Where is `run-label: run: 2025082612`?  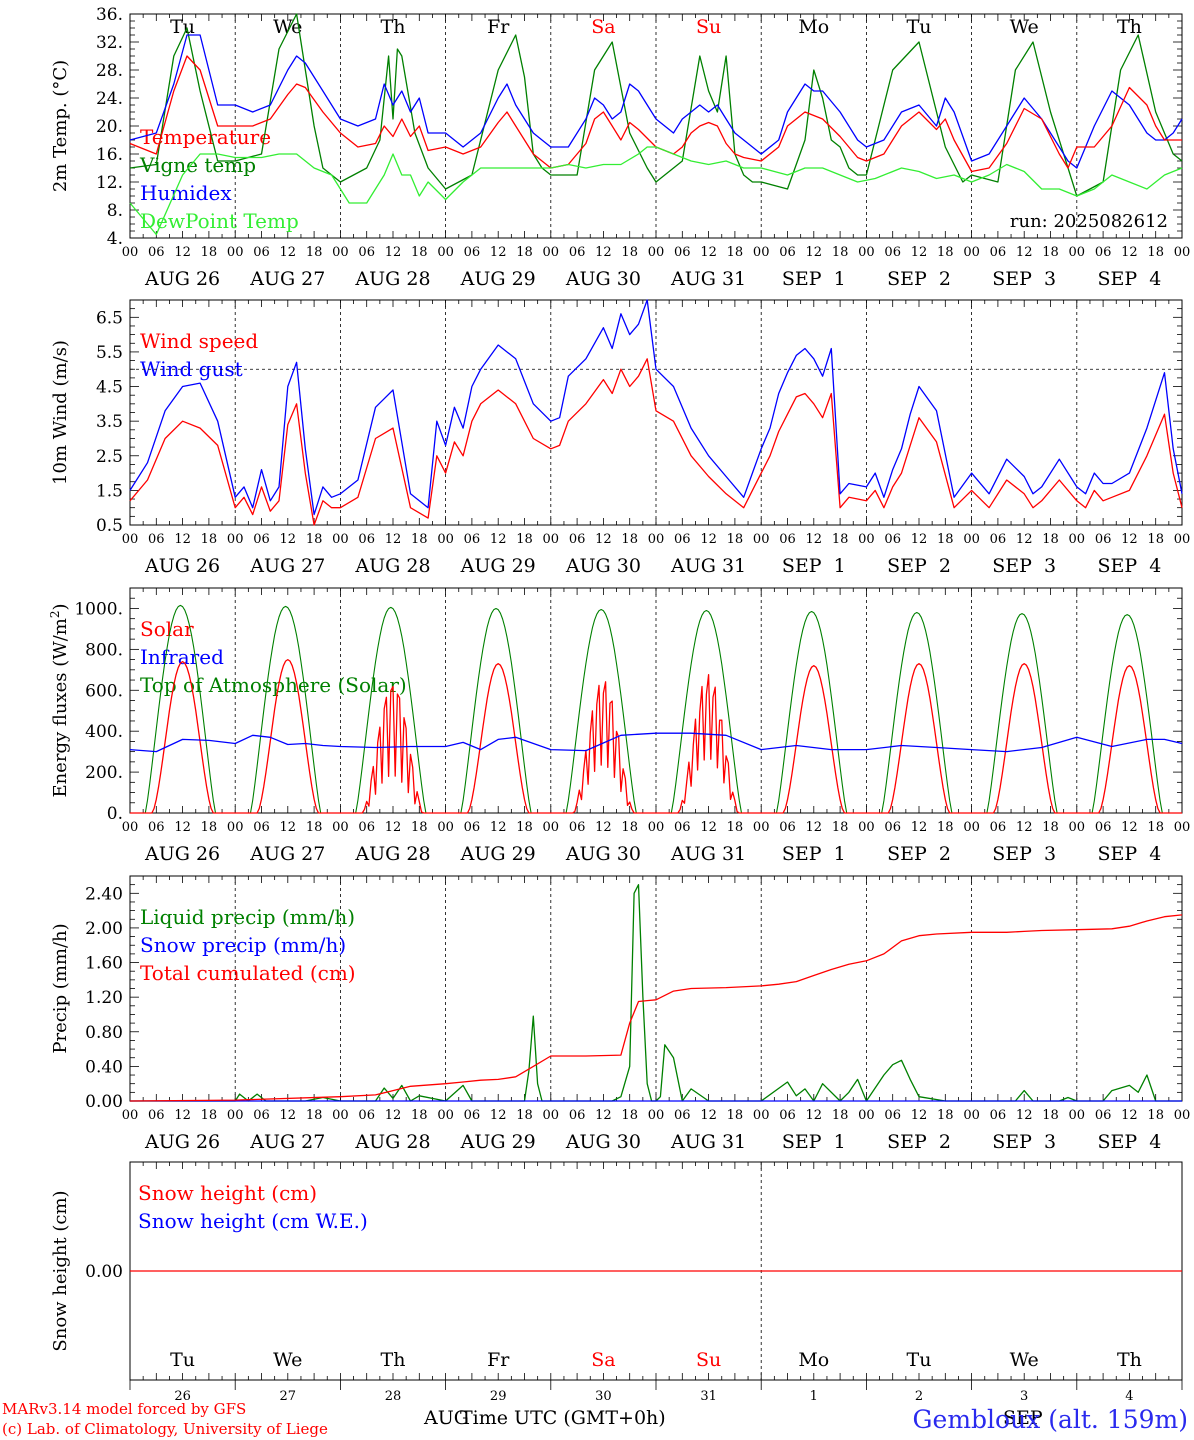 run-label: run: 2025082612 is located at coordinates (1089, 221).